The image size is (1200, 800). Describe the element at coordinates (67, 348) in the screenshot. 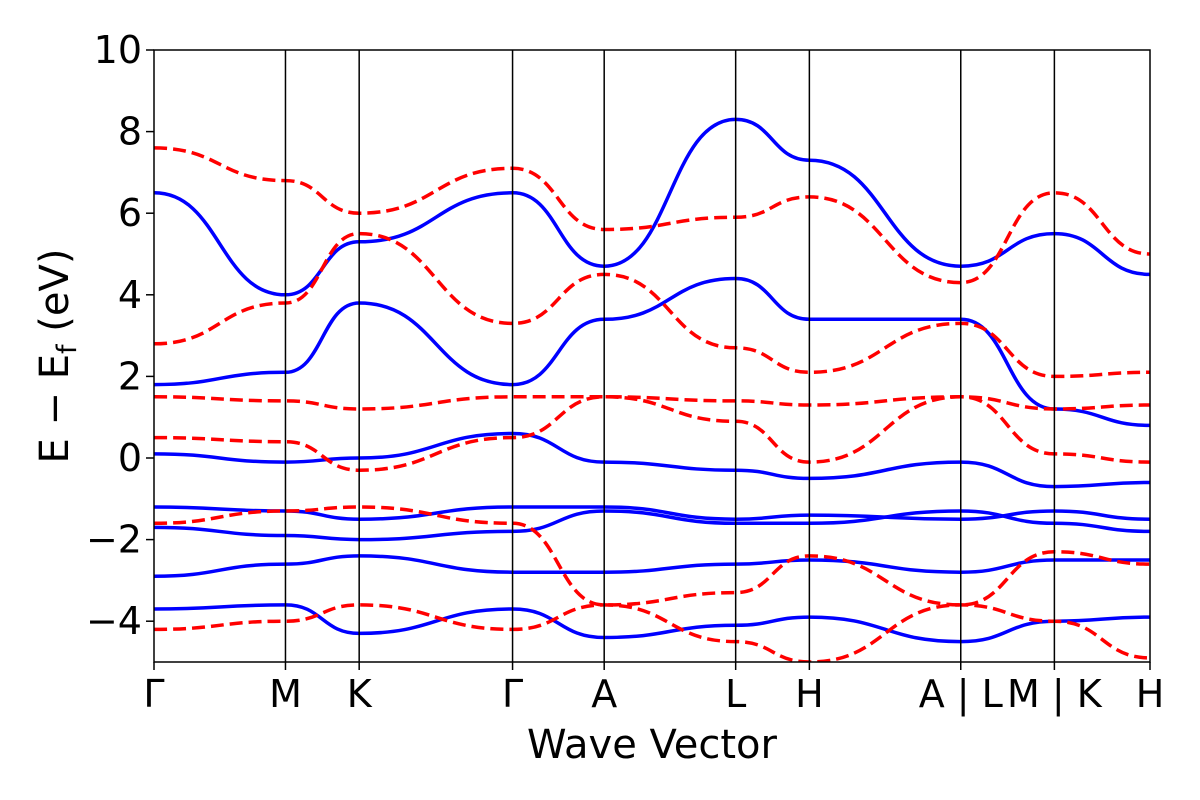

I see `y-axis-title-sub: f` at that location.